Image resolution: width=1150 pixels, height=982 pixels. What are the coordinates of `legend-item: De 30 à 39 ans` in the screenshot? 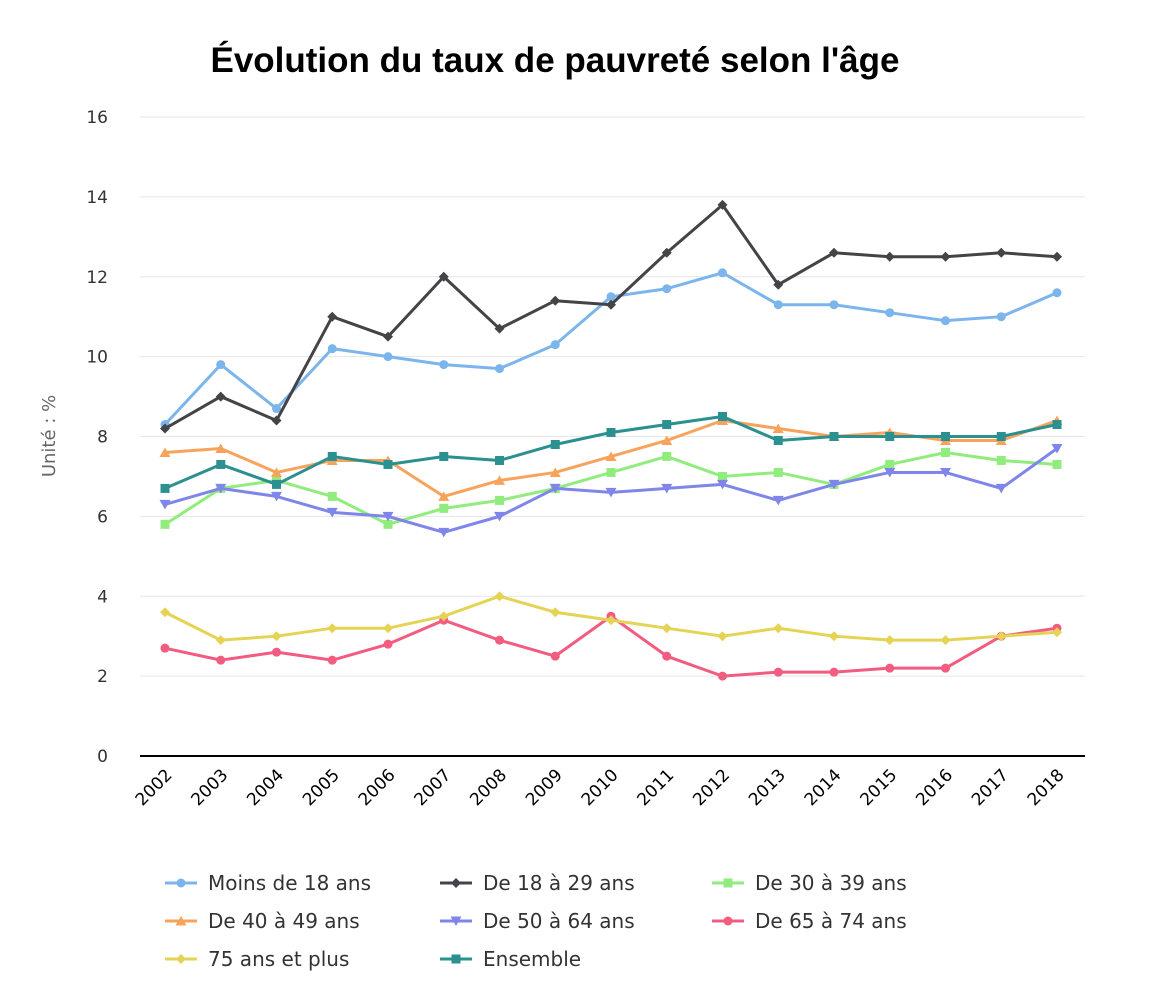 It's located at (809, 883).